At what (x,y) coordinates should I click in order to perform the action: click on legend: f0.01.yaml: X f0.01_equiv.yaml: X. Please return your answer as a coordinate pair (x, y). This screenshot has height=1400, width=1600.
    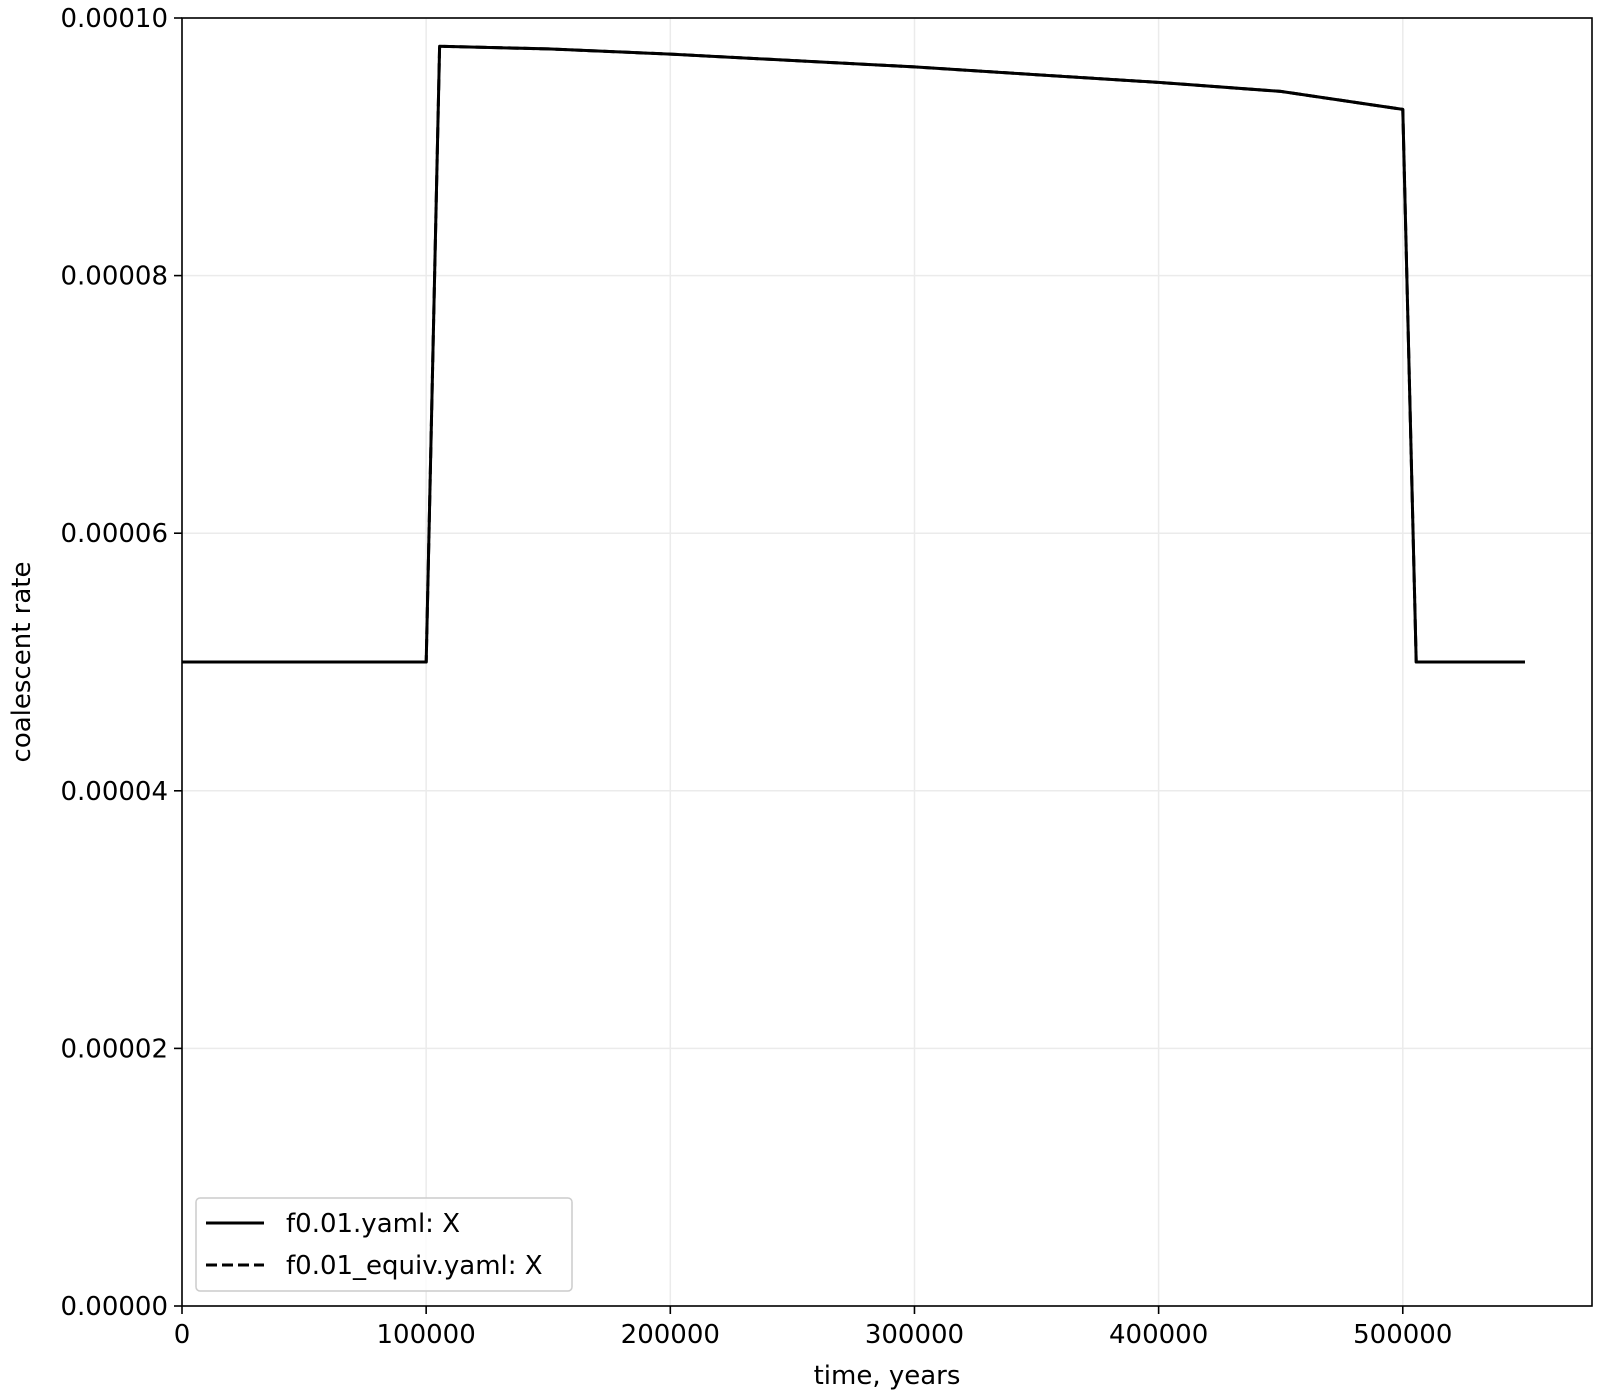
    Looking at the image, I should click on (384, 1244).